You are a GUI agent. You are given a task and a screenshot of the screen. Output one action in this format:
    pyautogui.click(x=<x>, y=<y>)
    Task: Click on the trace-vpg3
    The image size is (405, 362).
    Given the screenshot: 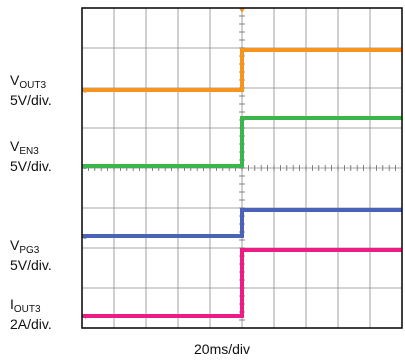 What is the action you would take?
    pyautogui.click(x=242, y=223)
    